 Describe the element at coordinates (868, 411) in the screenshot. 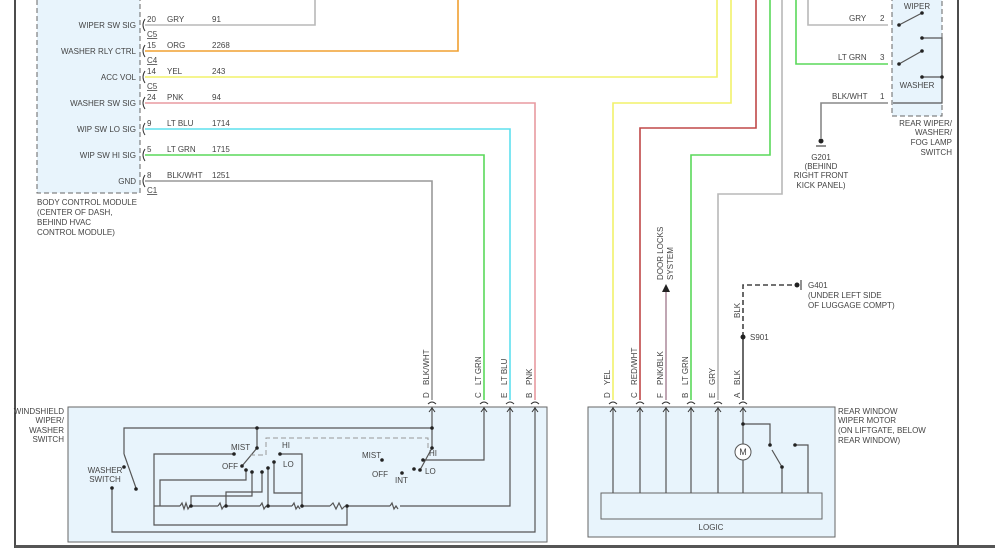

I see `svg-text: REAR WINDOW` at that location.